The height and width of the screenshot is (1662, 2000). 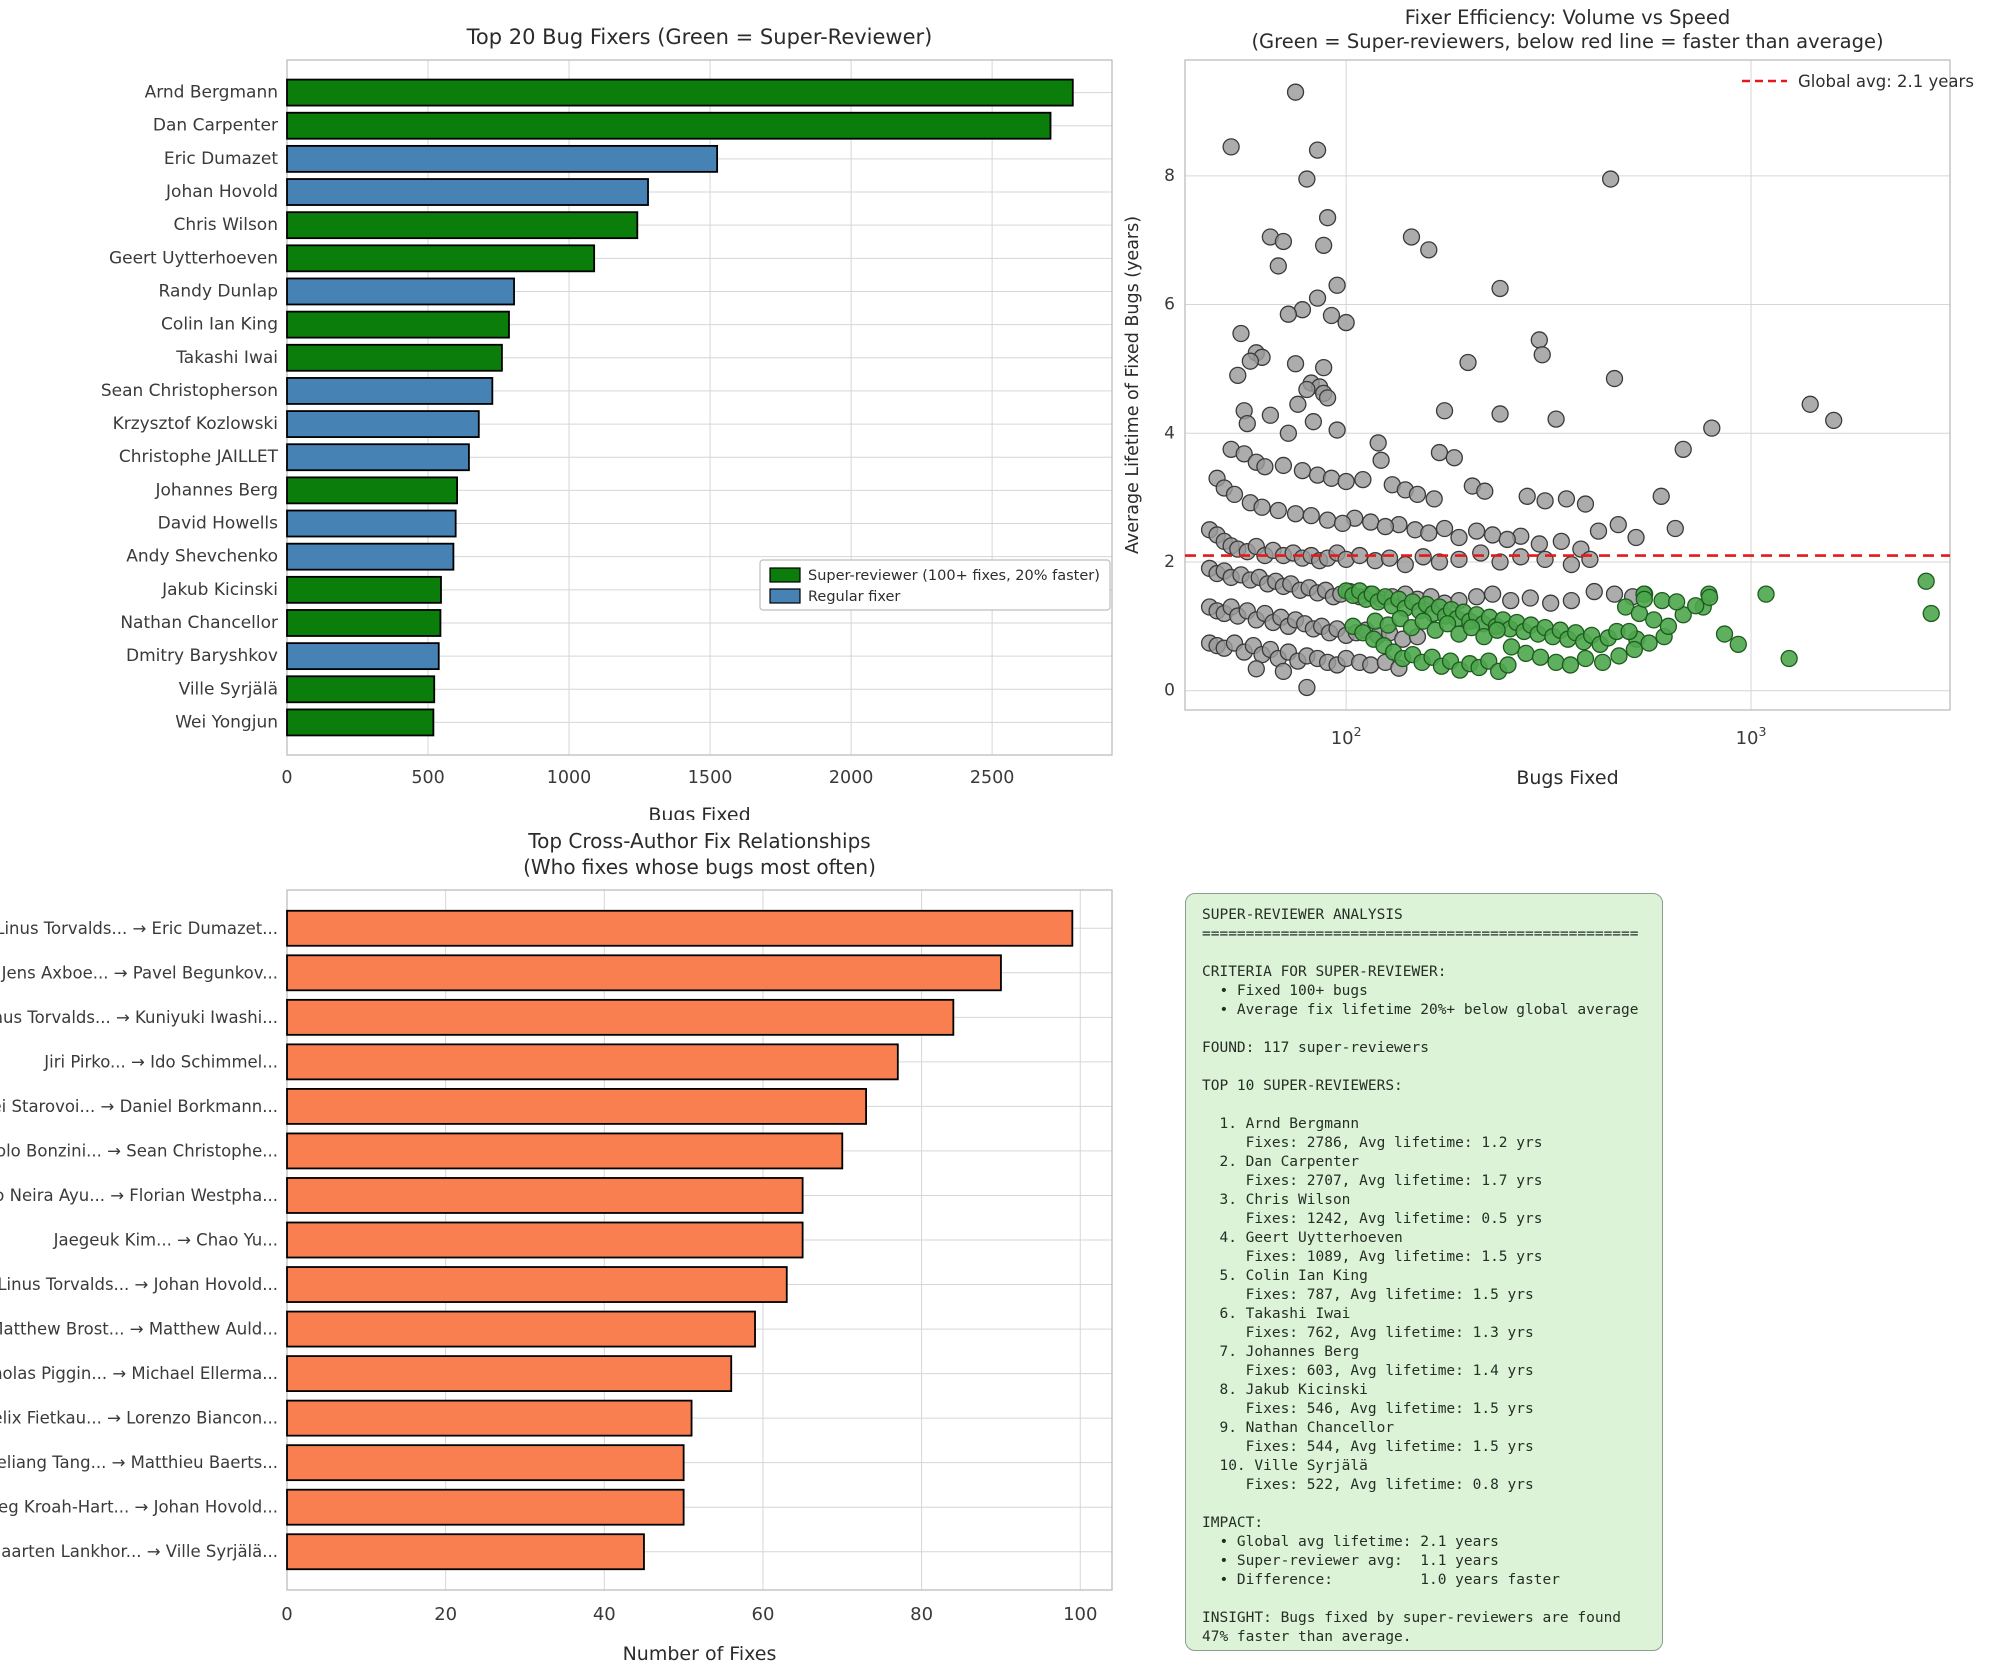 I want to click on bar-label: Colin Ian King, so click(x=219, y=325).